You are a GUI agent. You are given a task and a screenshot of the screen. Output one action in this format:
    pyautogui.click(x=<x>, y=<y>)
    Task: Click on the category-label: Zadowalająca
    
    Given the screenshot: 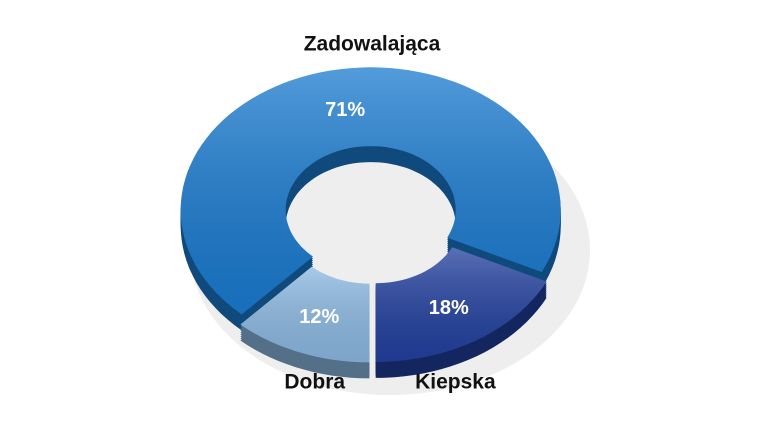 What is the action you would take?
    pyautogui.click(x=372, y=44)
    